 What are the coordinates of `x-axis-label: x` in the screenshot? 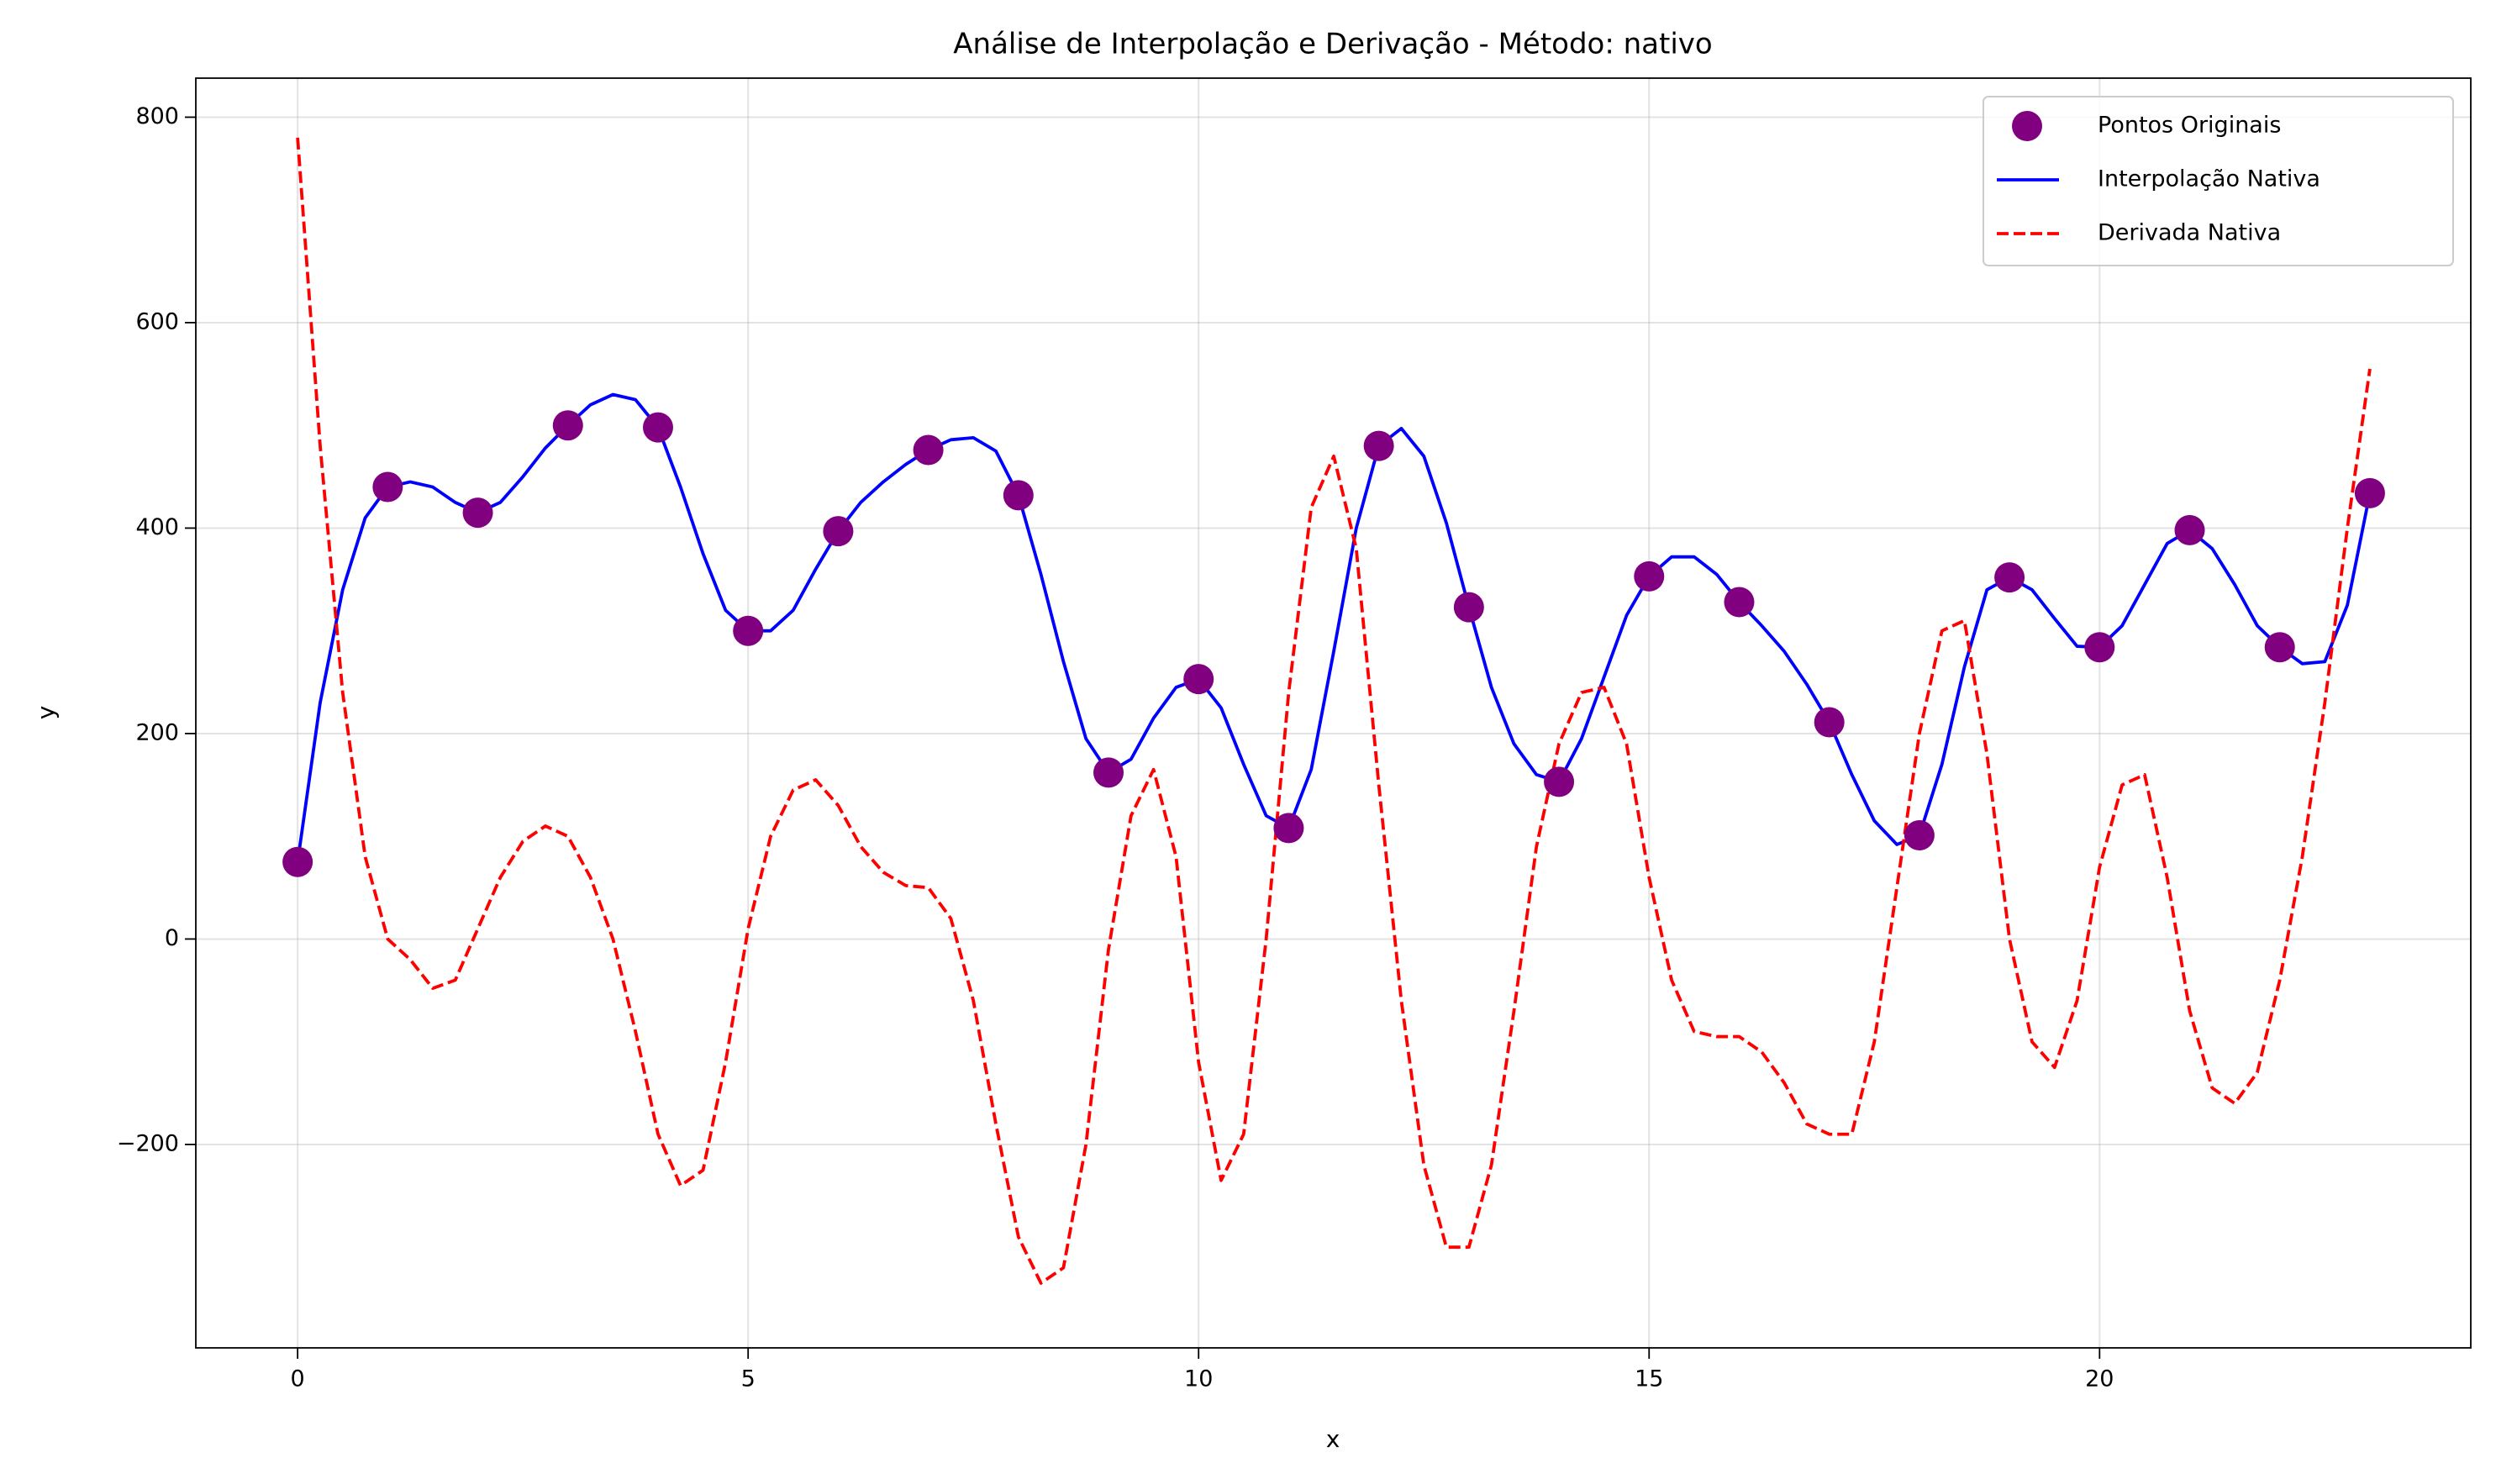 It's located at (1333, 1439).